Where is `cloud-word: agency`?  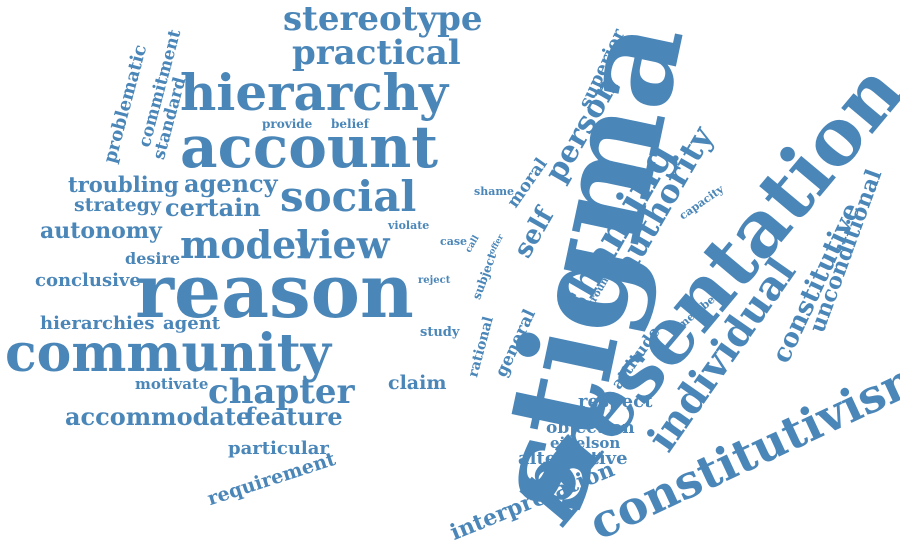 cloud-word: agency is located at coordinates (231, 183).